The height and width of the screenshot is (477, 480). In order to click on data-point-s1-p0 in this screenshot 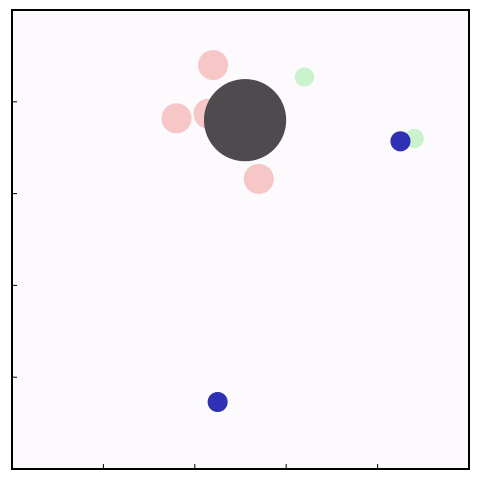, I will do `click(245, 120)`.